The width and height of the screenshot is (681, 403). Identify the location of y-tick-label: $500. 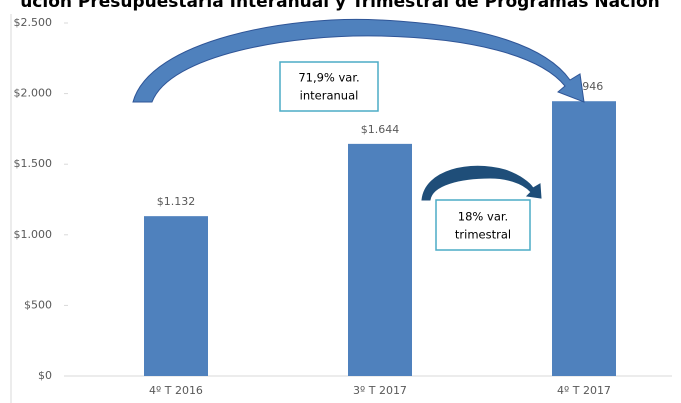
(38, 304).